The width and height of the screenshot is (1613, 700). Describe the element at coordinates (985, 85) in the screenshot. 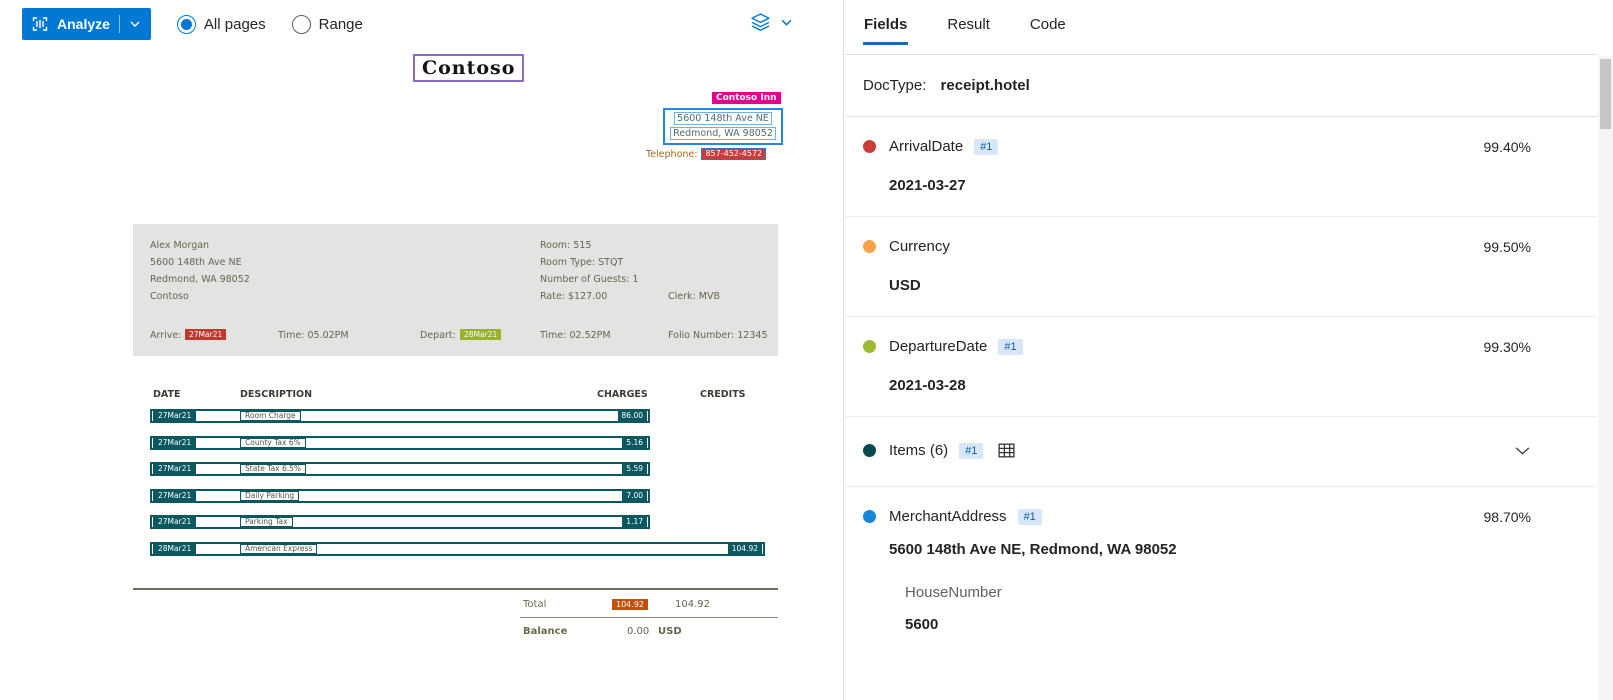

I see `doctype-value: receipt.hotel` at that location.